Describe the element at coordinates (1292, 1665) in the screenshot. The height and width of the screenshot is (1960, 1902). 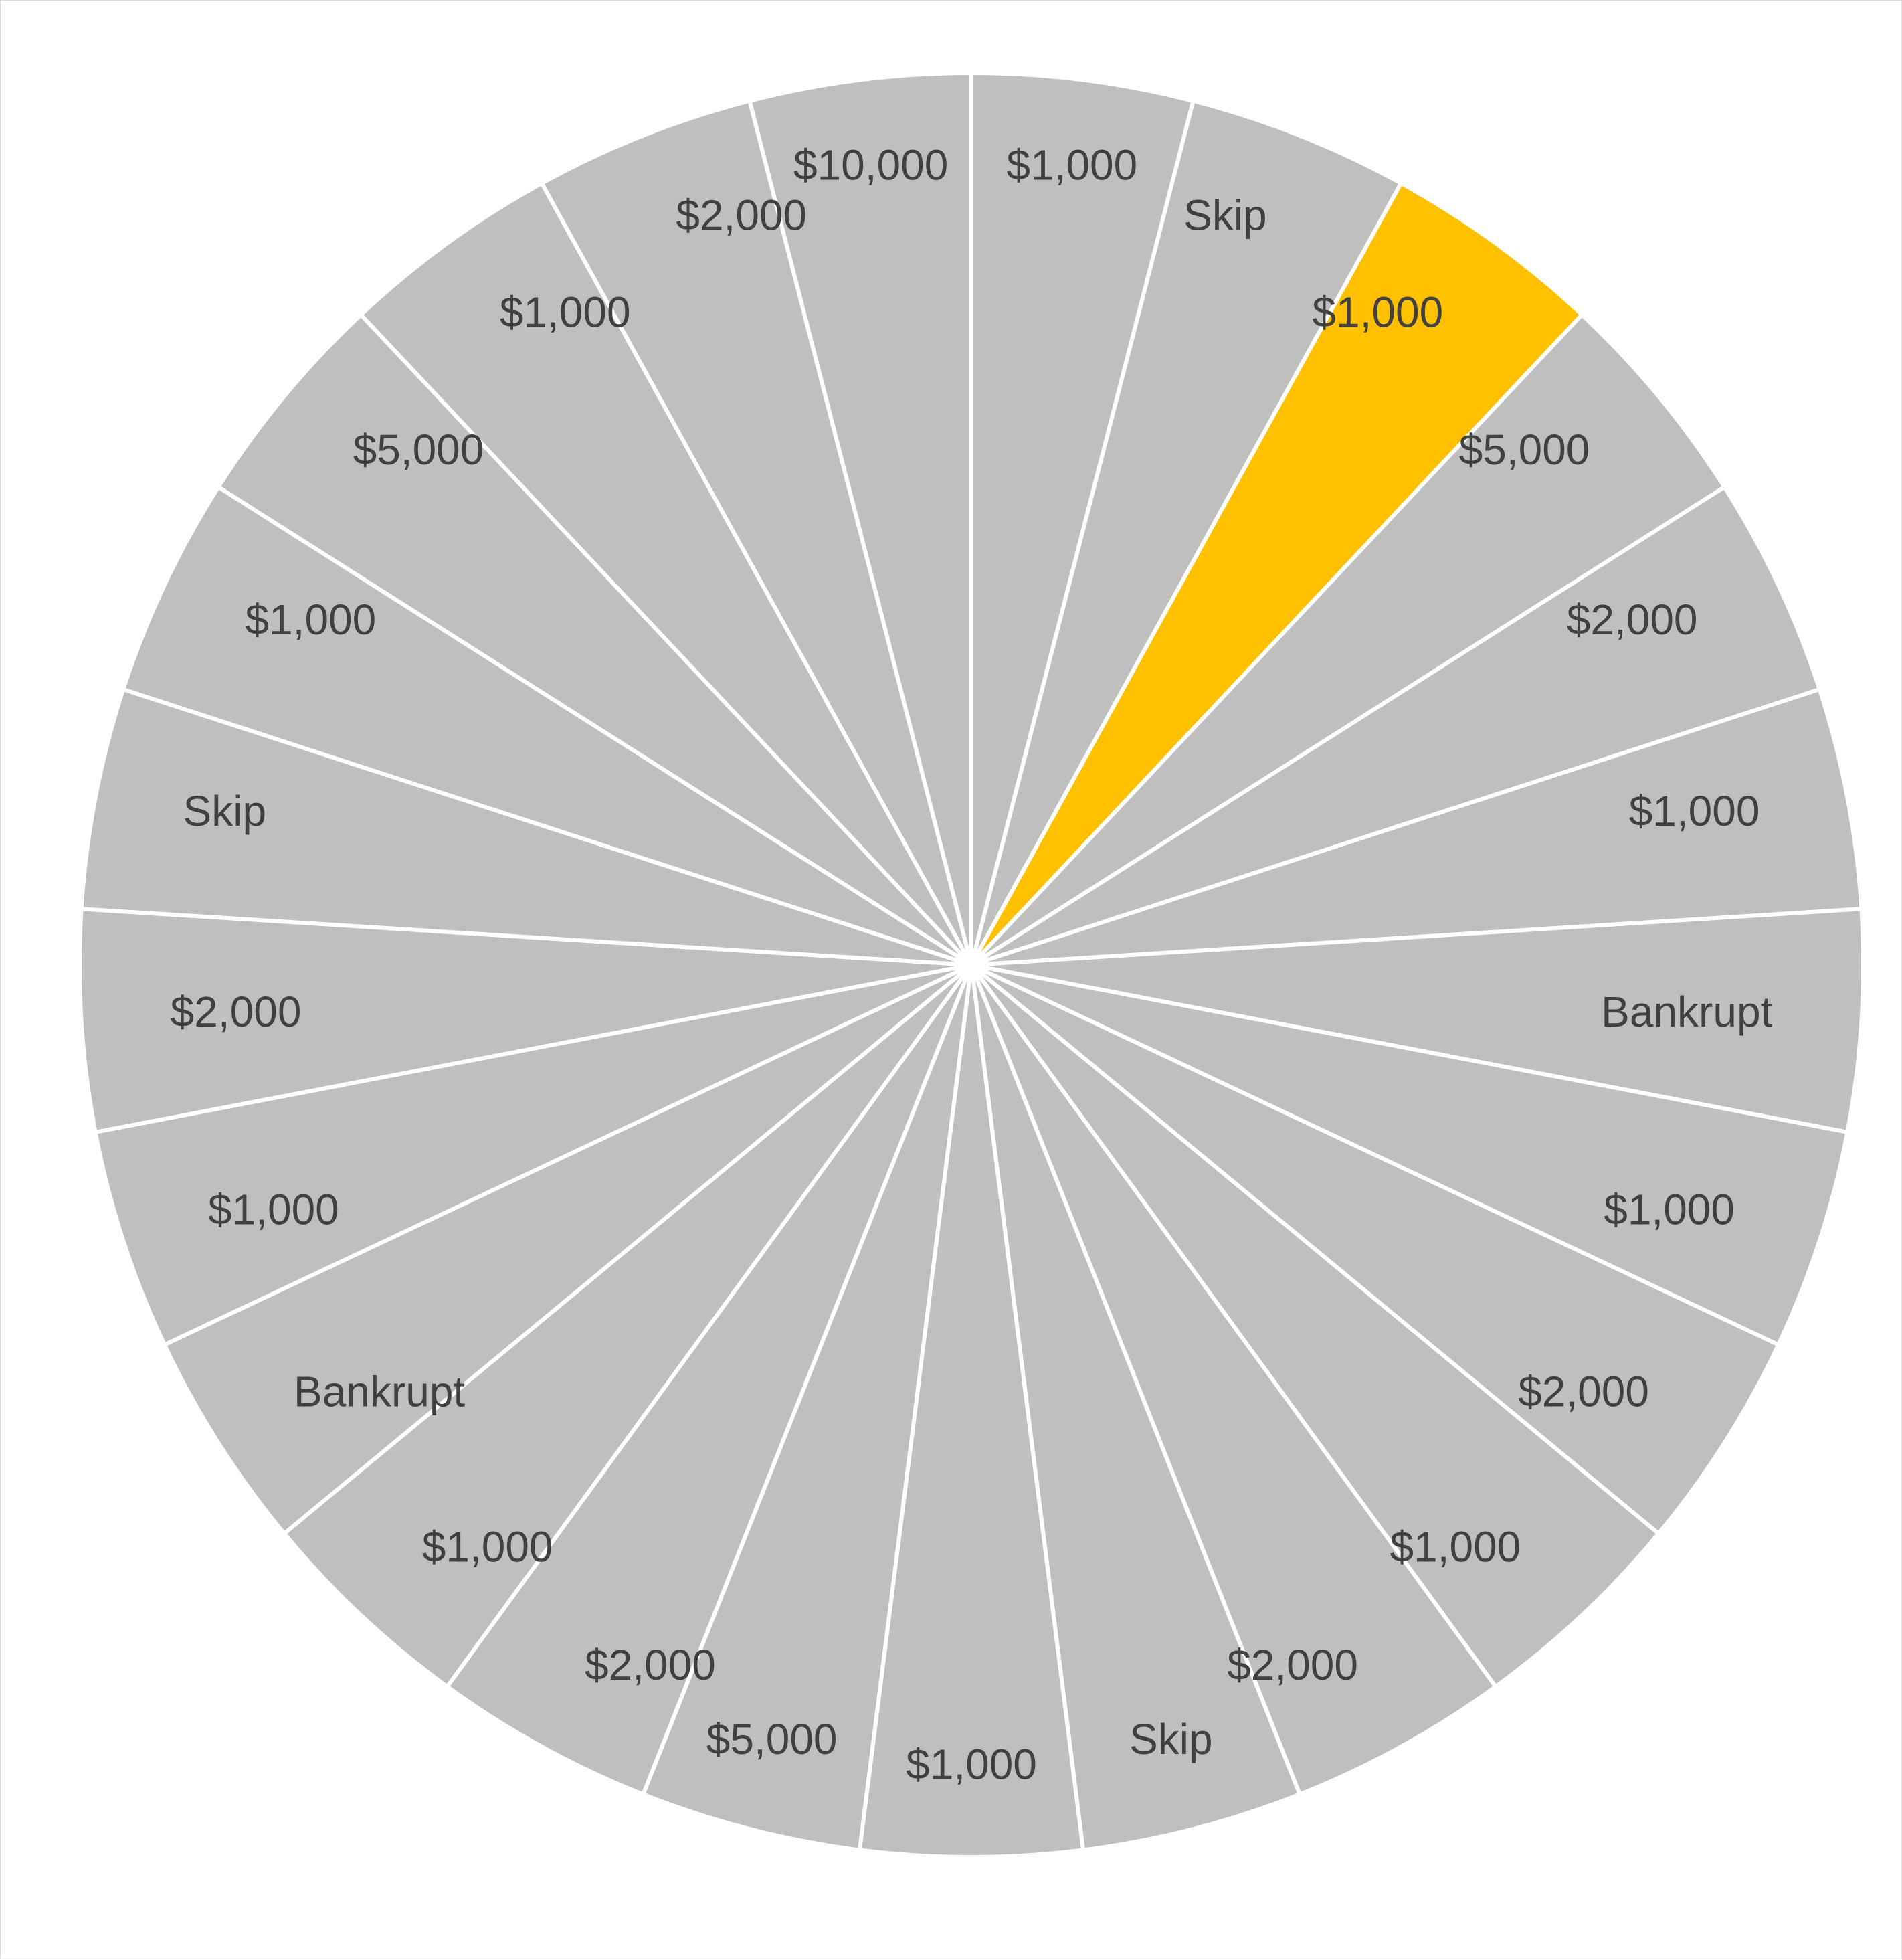
I see `slice-label-11: $2,000` at that location.